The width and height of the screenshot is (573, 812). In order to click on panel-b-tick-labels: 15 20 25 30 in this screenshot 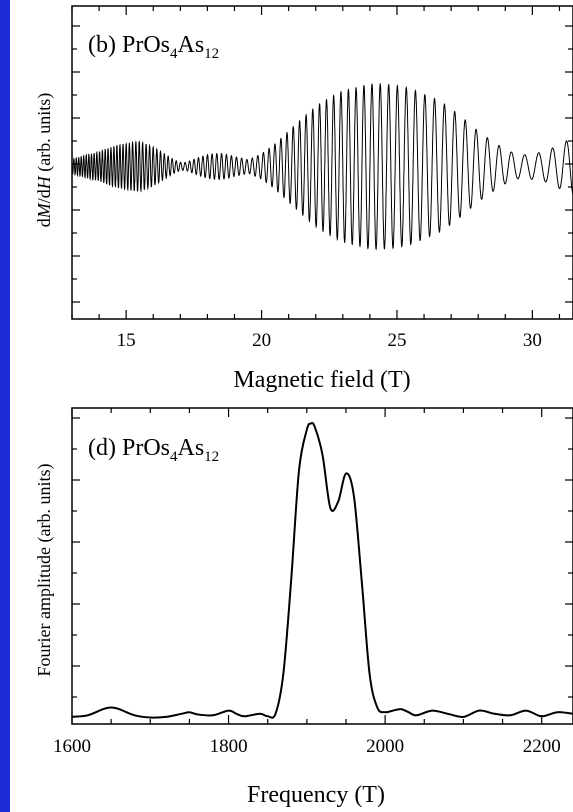, I will do `click(329, 340)`.